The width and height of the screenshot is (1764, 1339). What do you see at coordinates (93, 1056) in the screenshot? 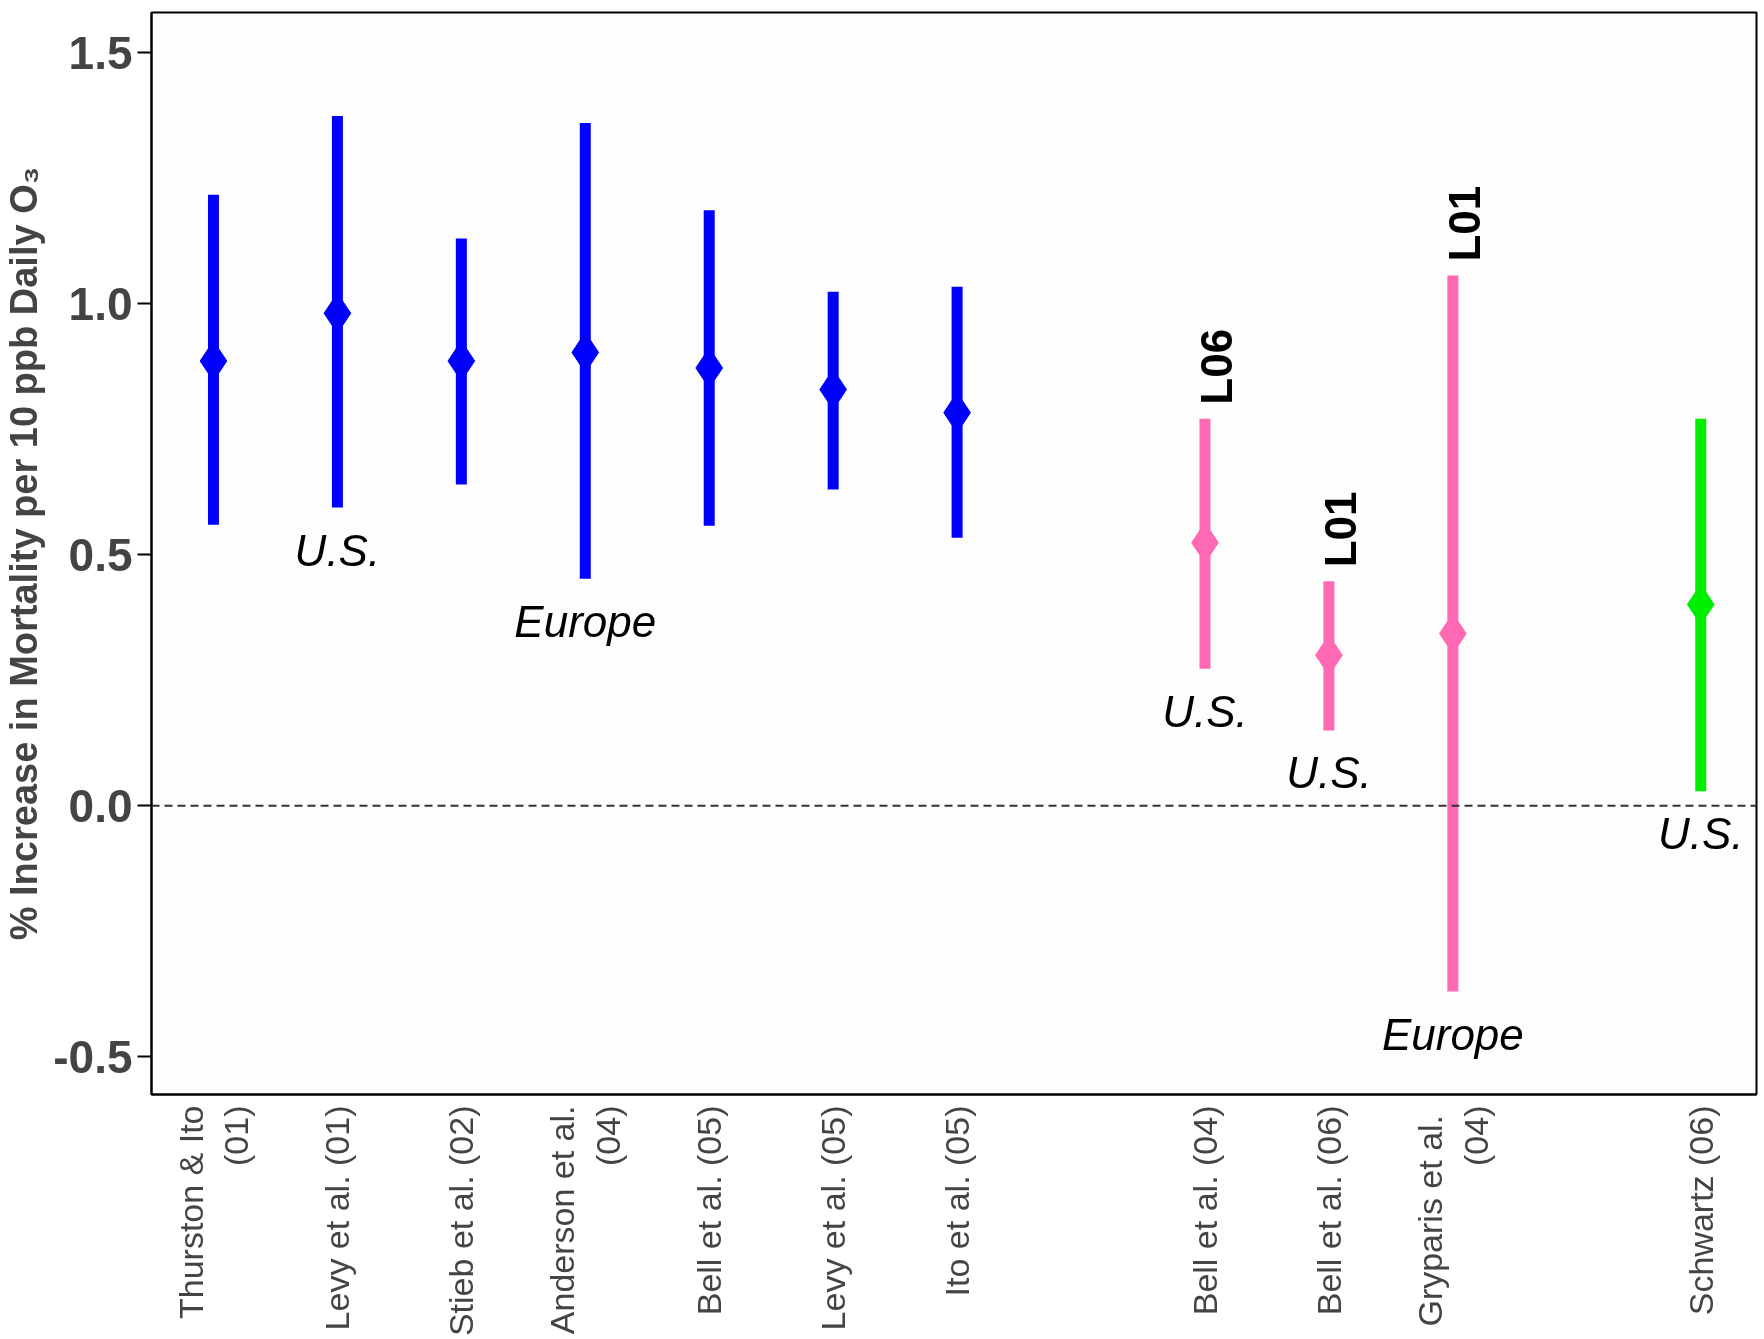
I see `y-tick-label: -0.5` at bounding box center [93, 1056].